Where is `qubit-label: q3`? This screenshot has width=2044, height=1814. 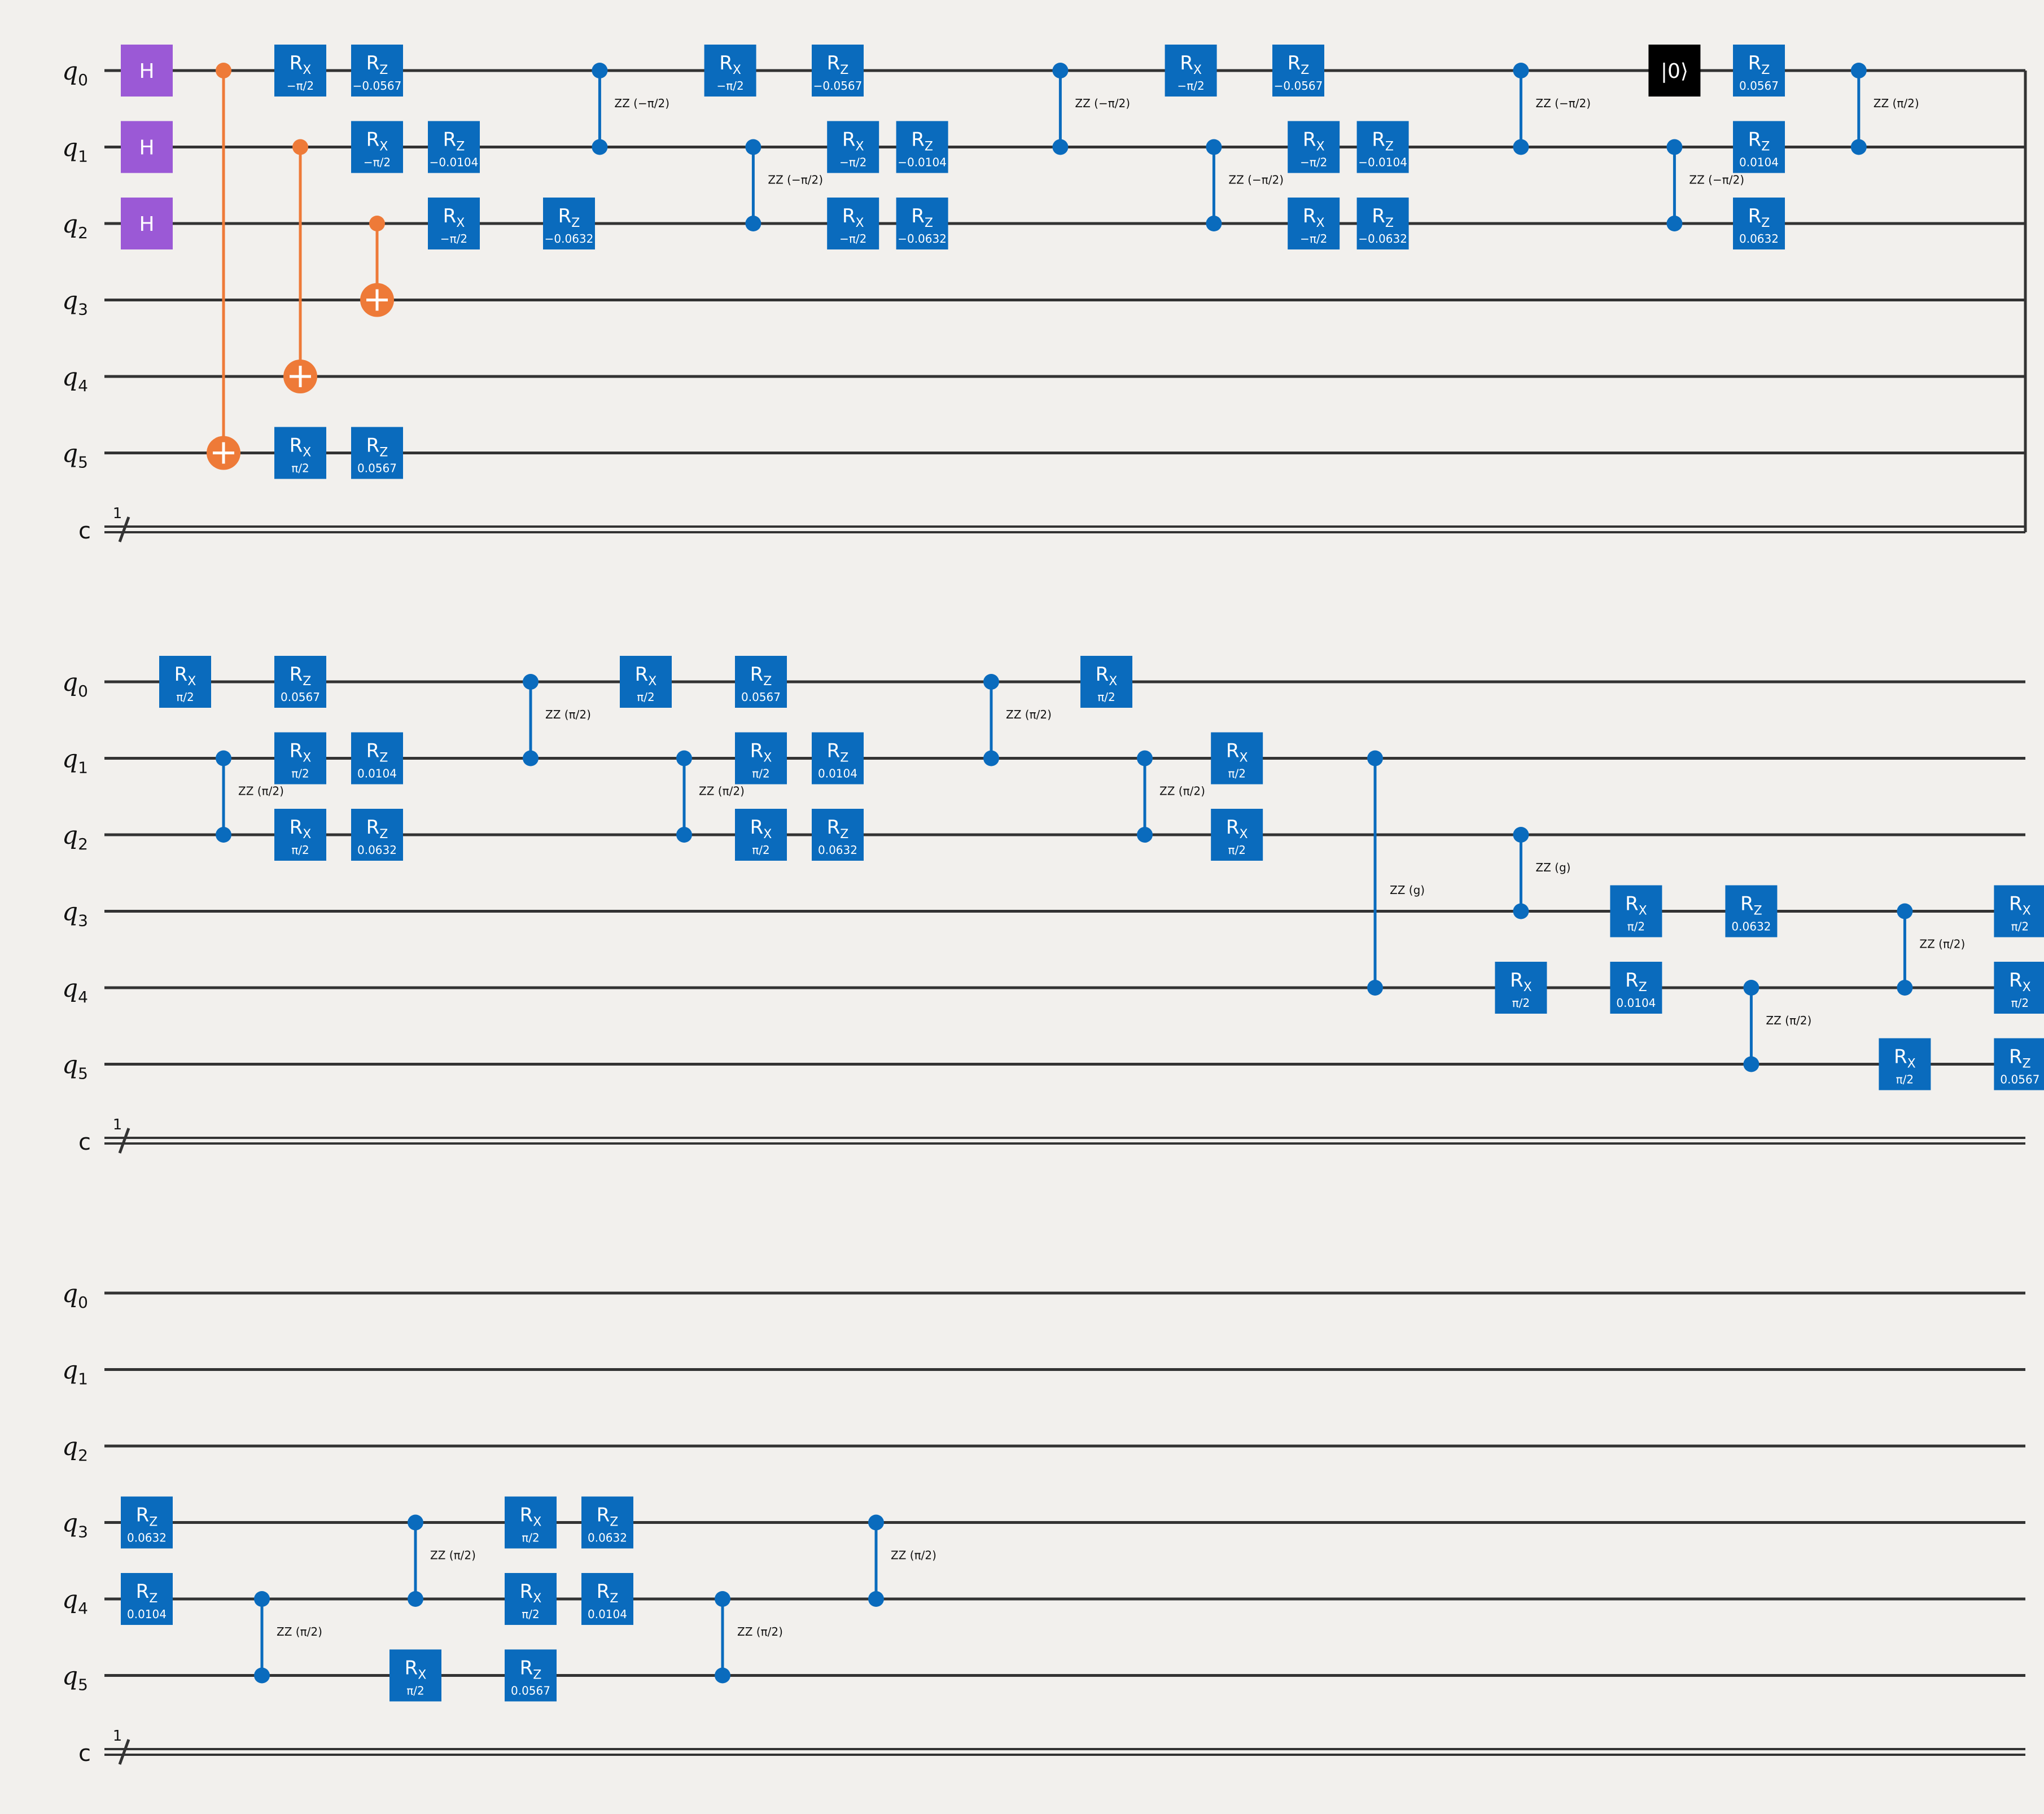 qubit-label: q3 is located at coordinates (75, 914).